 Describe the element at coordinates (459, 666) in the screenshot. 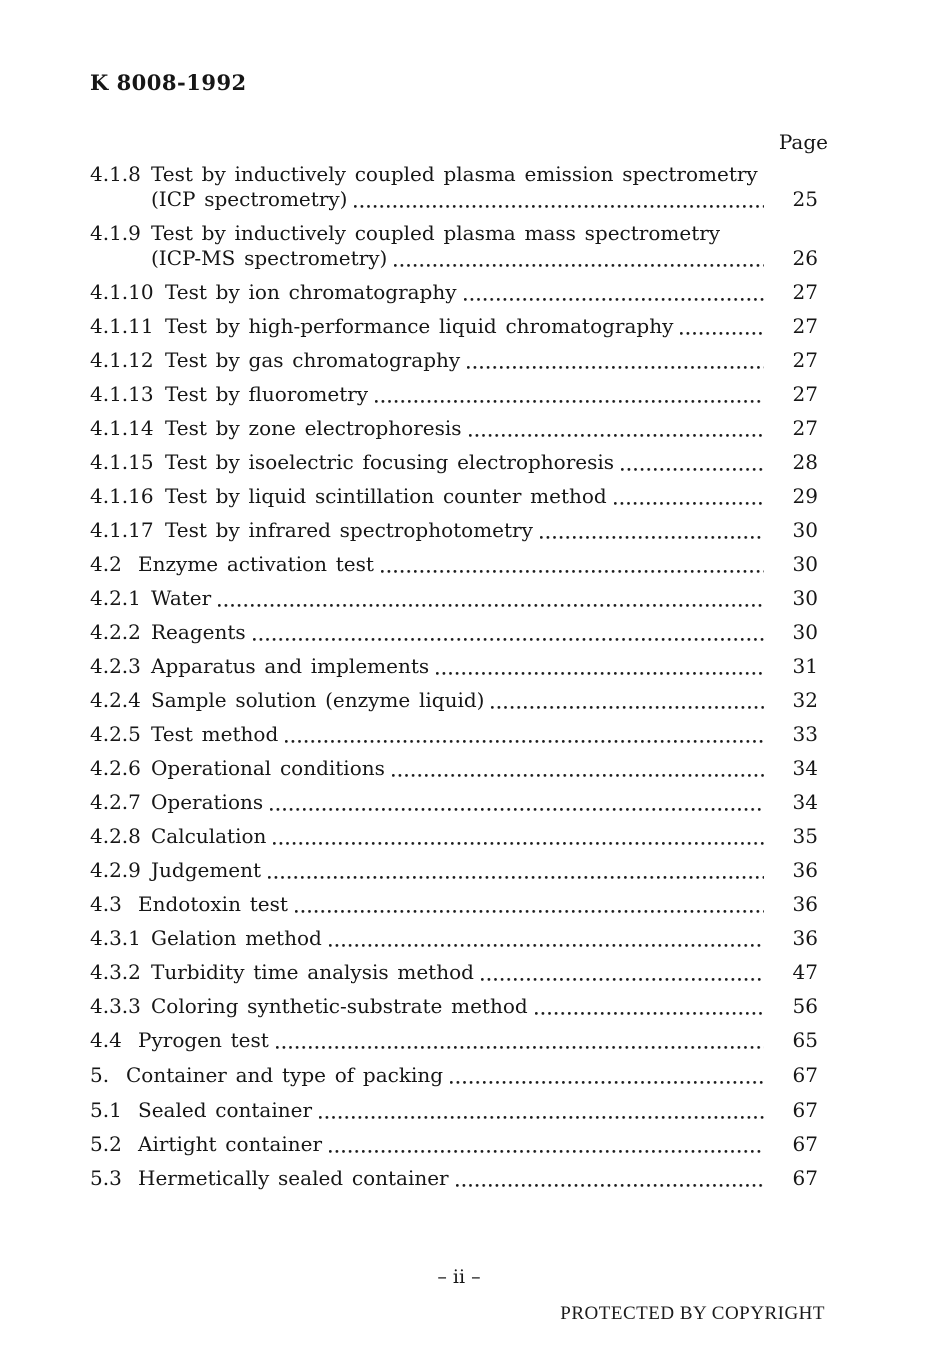

I see `toc-entry: 4.2.3 Apparatus and implements 31` at that location.